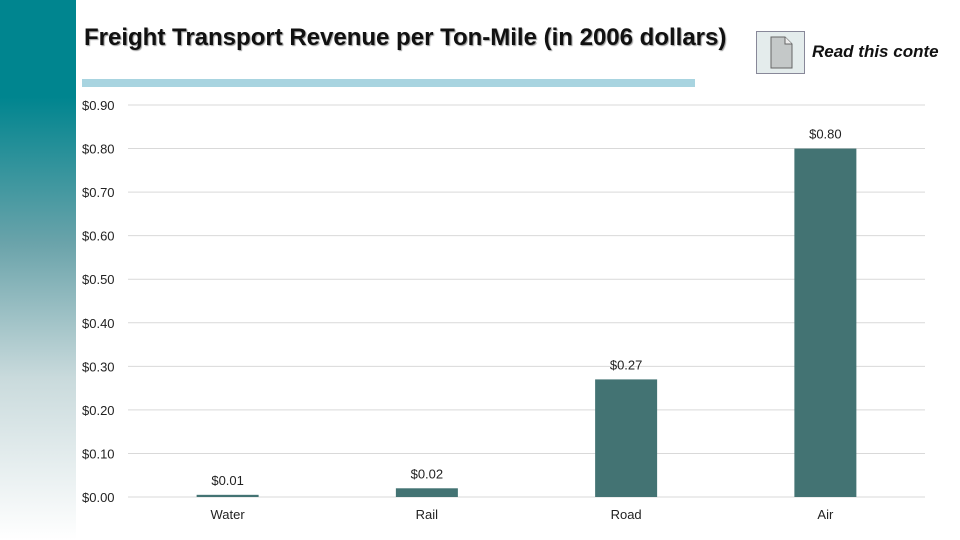  Describe the element at coordinates (626, 364) in the screenshot. I see `data-label: $0.27` at that location.